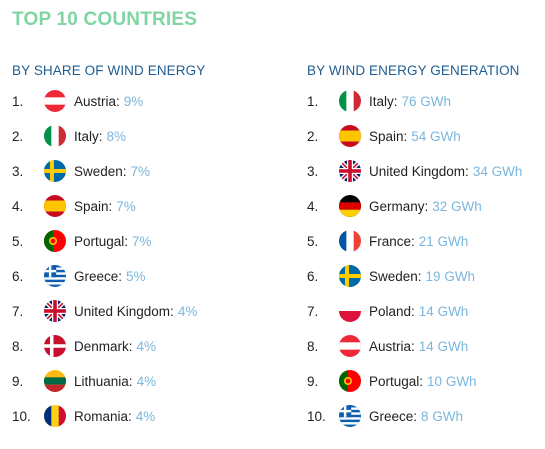  I want to click on list-item: 1. Italy: 76 GWh, so click(379, 101).